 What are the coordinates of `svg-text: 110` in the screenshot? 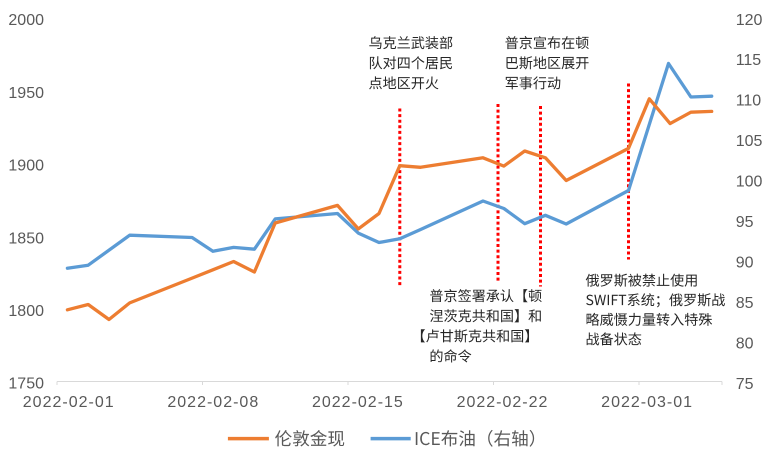 It's located at (749, 101).